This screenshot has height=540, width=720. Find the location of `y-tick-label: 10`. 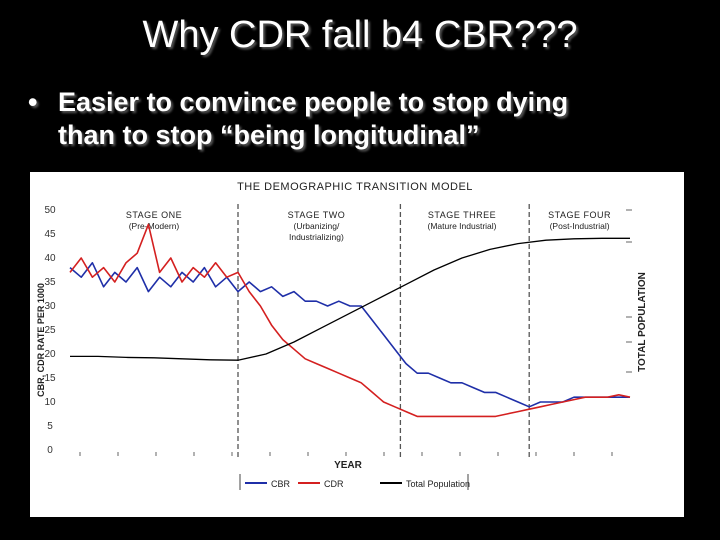

y-tick-label: 10 is located at coordinates (50, 402).